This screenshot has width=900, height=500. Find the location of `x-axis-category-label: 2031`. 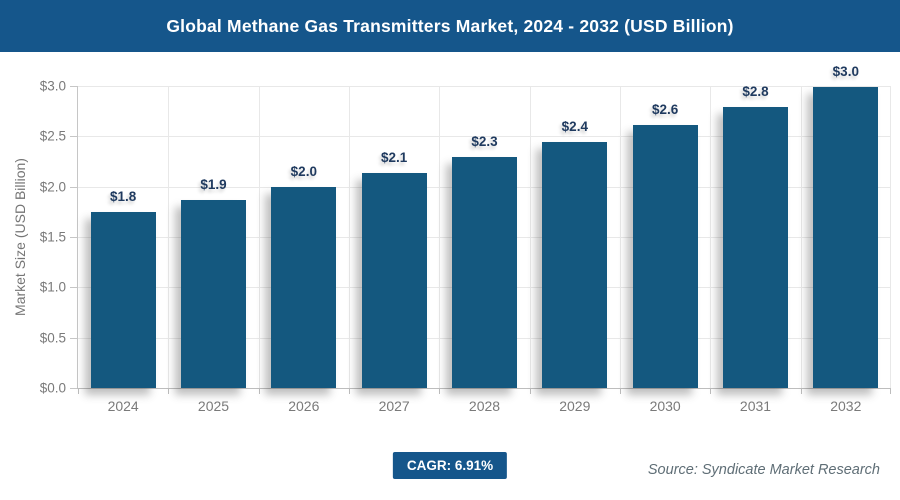

x-axis-category-label: 2031 is located at coordinates (755, 406).